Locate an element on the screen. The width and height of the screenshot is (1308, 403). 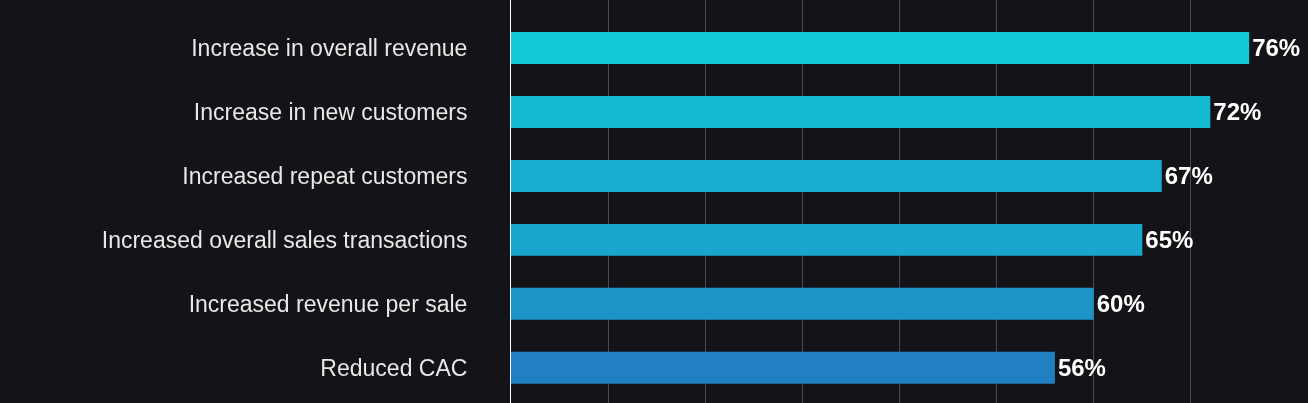
y-tick-label: Increased repeat customers is located at coordinates (325, 175).